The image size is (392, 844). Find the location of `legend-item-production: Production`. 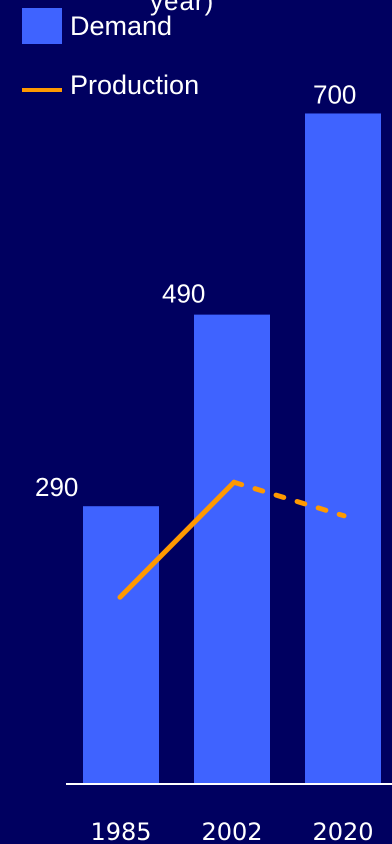

legend-item-production: Production is located at coordinates (110, 85).